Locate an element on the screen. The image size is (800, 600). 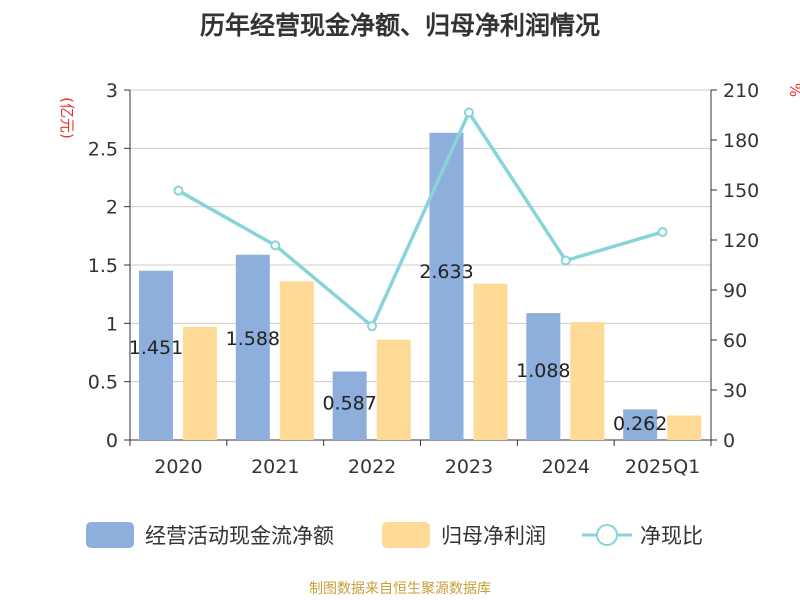
left-tick-label: 0.5 is located at coordinates (103, 383).